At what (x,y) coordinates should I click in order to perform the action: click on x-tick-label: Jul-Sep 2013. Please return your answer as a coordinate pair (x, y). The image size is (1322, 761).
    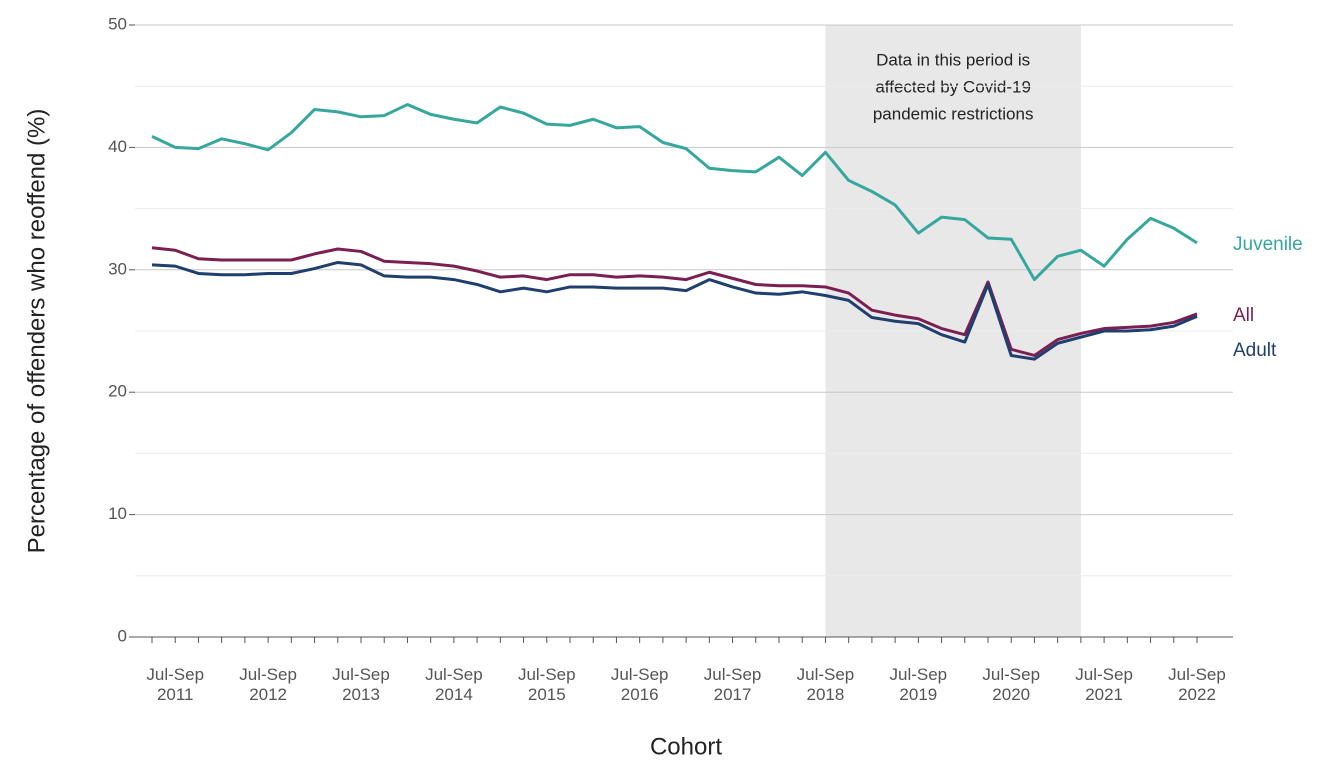
    Looking at the image, I should click on (361, 684).